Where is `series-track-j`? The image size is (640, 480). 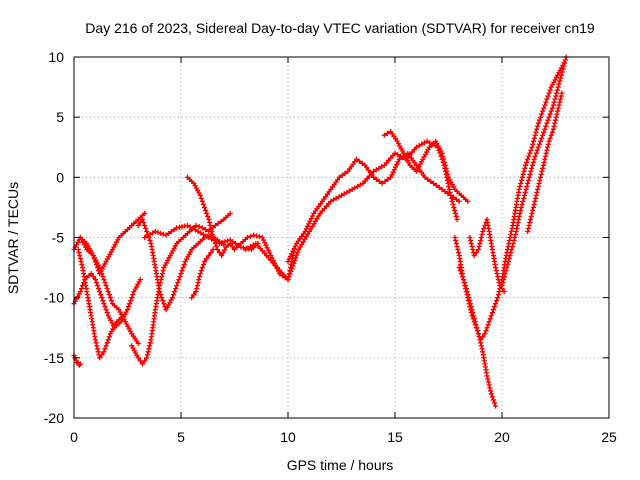 series-track-j is located at coordinates (351, 210).